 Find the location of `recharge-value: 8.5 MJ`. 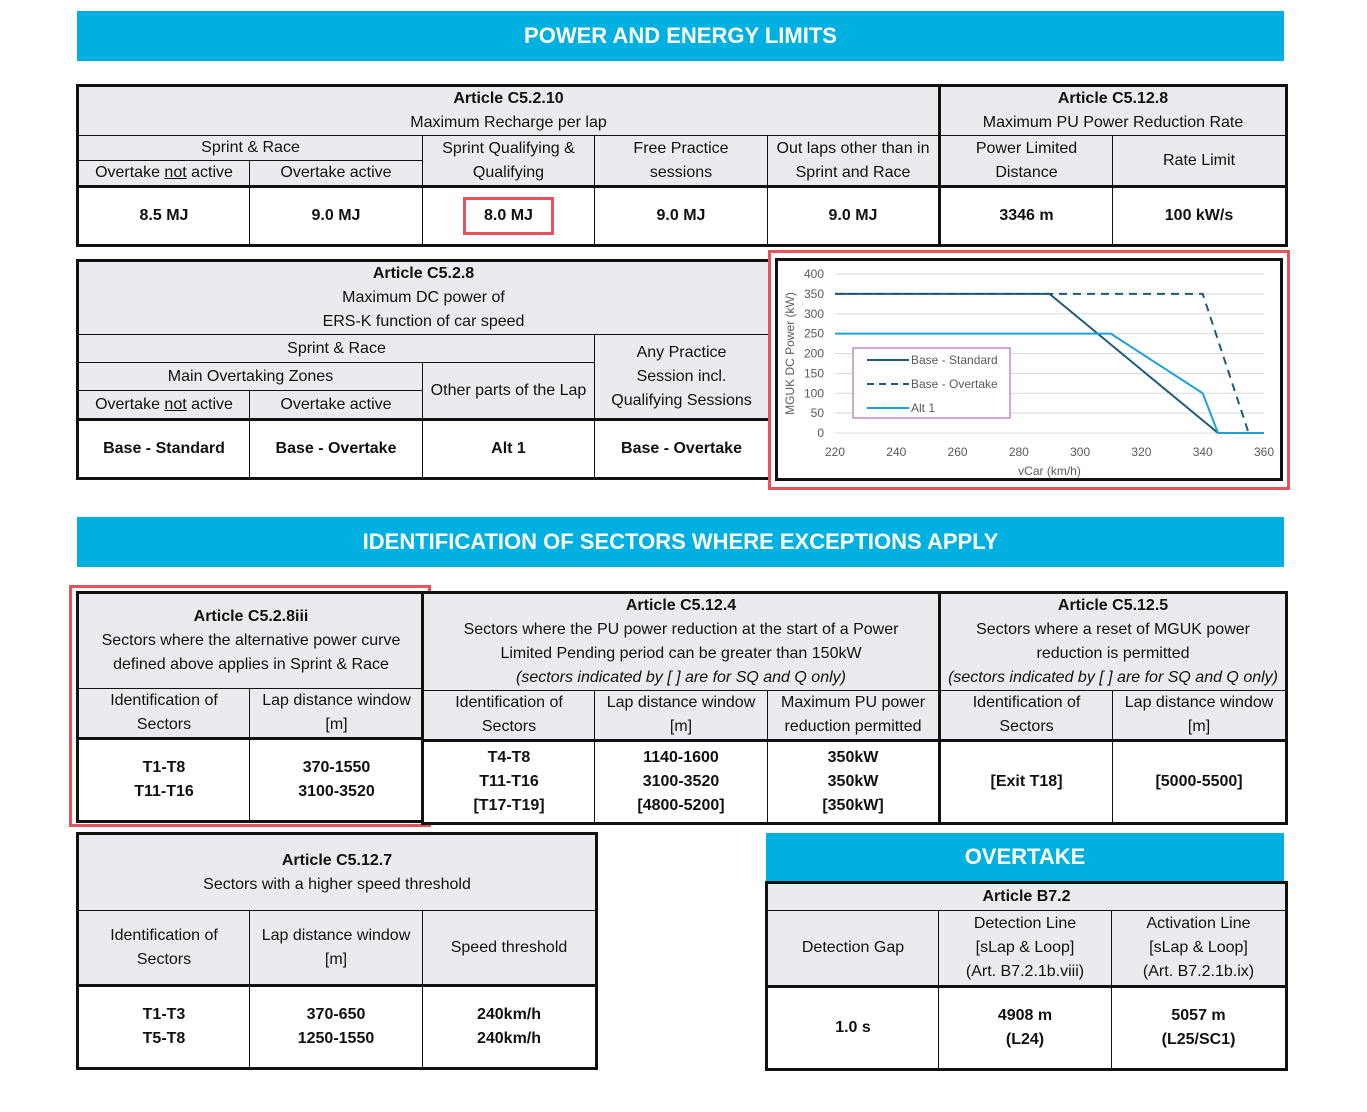

recharge-value: 8.5 MJ is located at coordinates (163, 215).